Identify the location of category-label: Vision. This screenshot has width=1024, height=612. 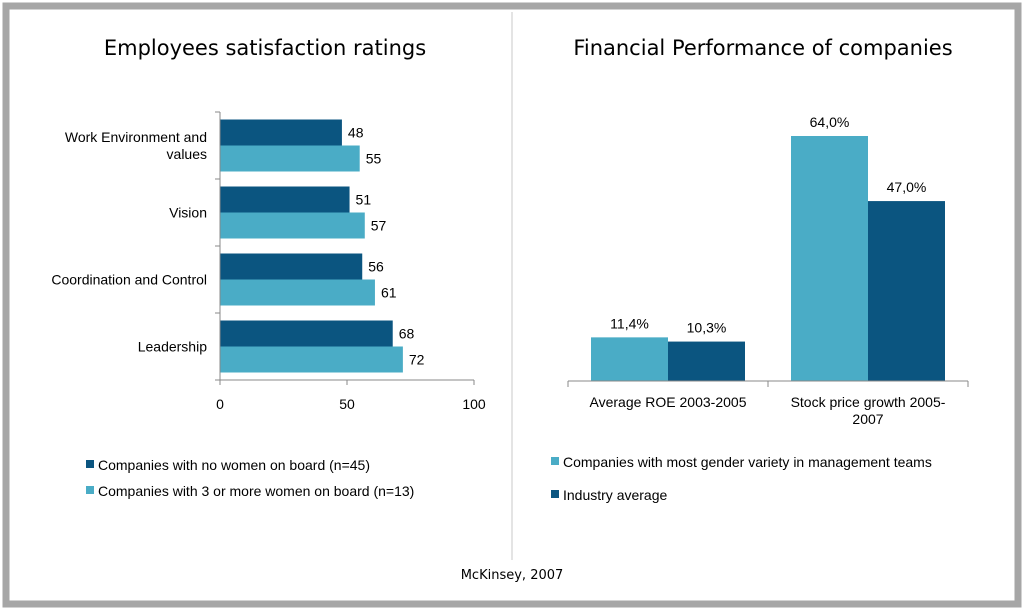
(188, 213).